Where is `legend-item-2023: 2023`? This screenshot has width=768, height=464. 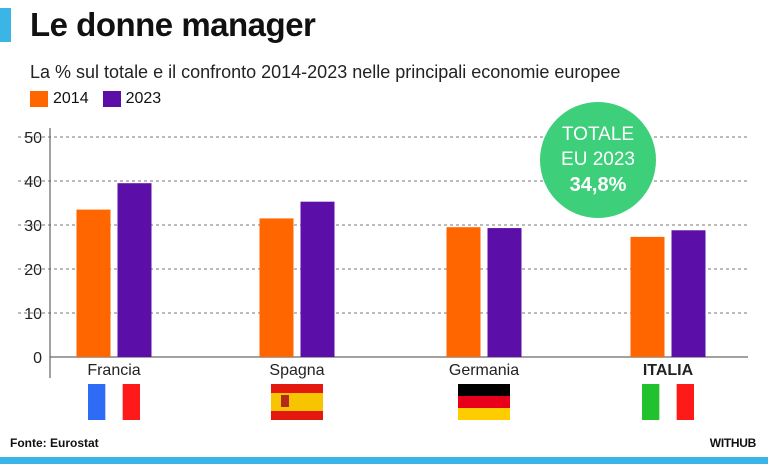 legend-item-2023: 2023 is located at coordinates (132, 99).